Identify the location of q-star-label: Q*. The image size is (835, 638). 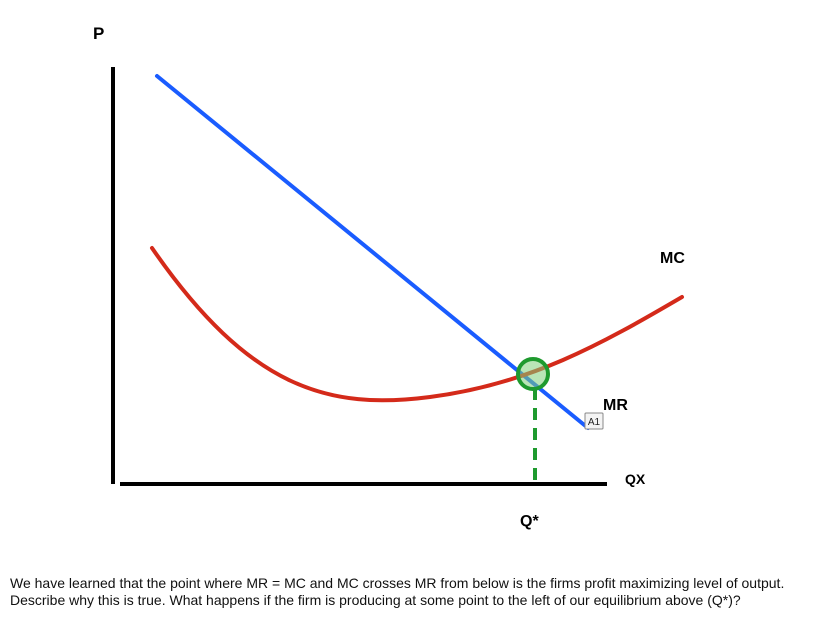
(529, 521).